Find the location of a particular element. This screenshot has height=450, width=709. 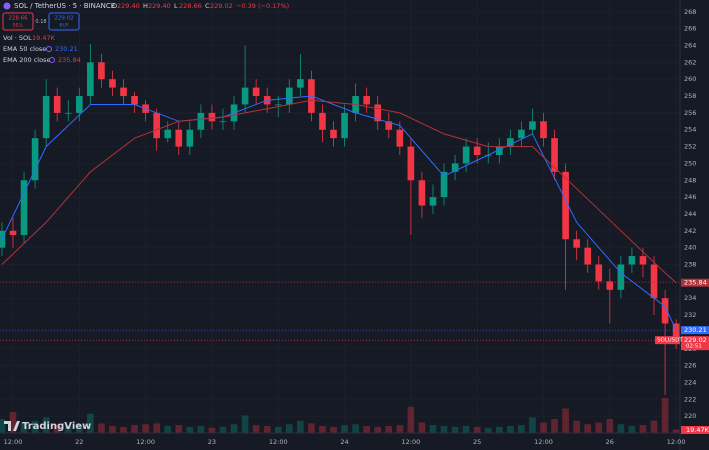

y-tick-label: 260 is located at coordinates (690, 79).